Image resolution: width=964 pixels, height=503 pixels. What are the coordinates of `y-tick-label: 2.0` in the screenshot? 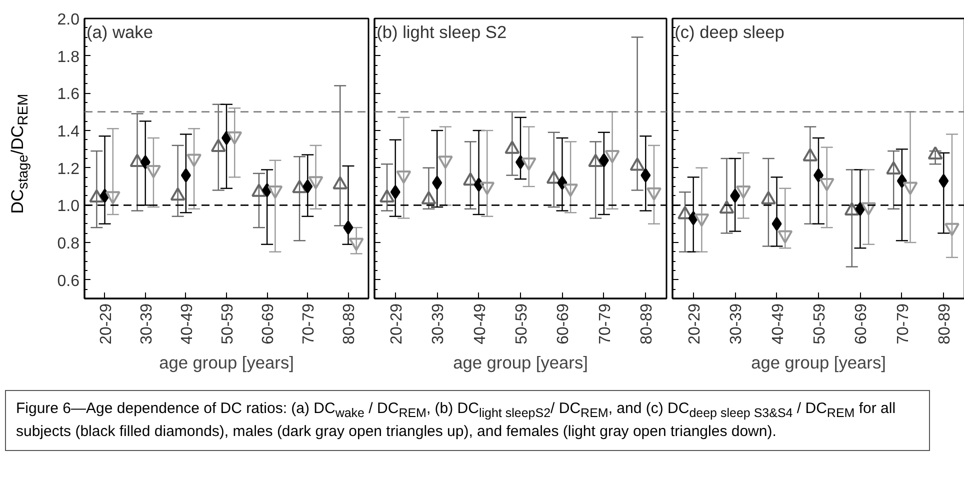 It's located at (68, 20).